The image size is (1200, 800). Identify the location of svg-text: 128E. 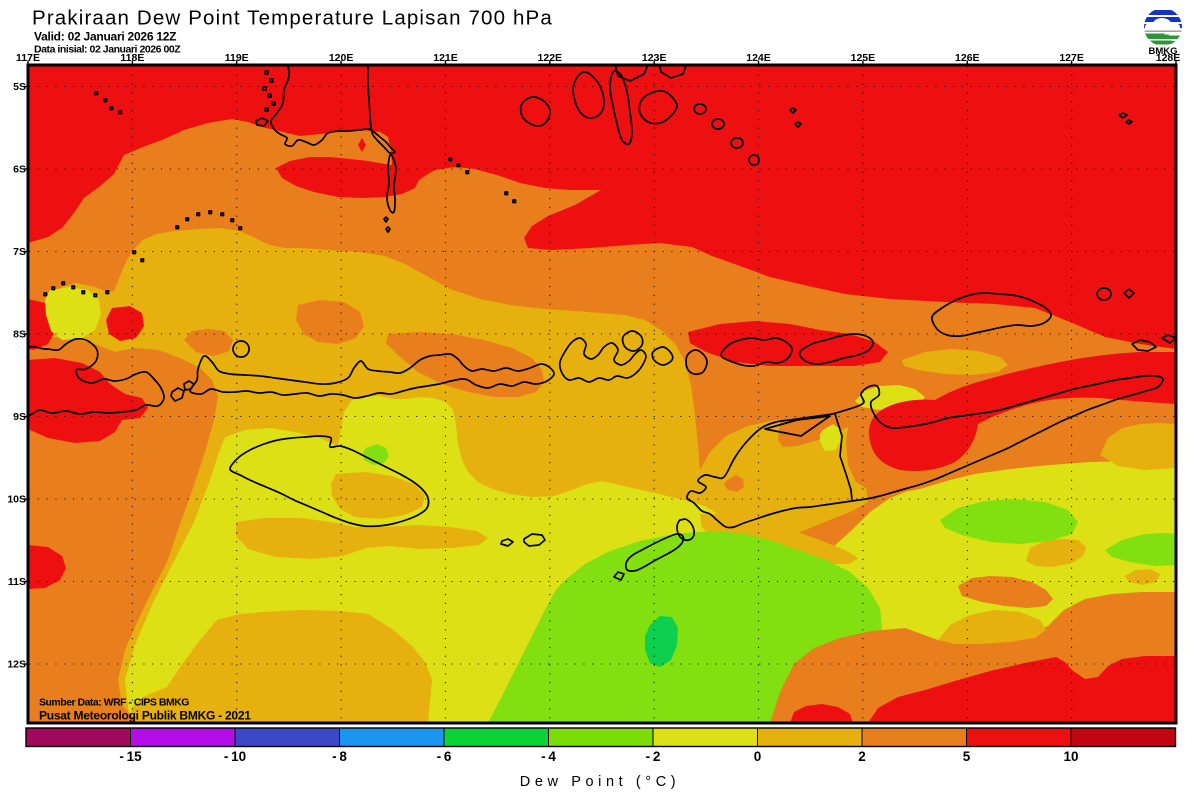
(1168, 58).